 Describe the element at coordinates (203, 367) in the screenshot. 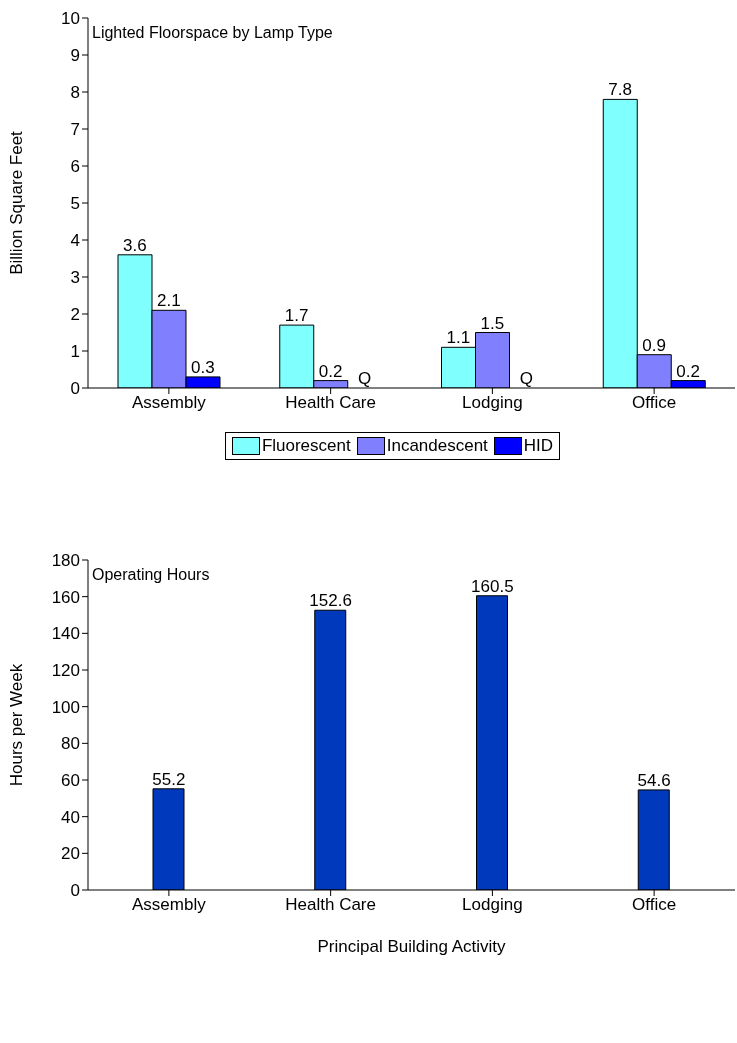

I see `data-label: 0.3` at that location.